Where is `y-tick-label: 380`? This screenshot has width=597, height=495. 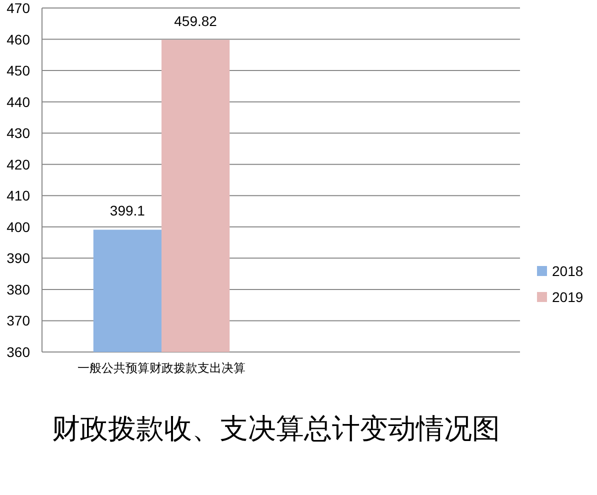
y-tick-label: 380 is located at coordinates (18, 289).